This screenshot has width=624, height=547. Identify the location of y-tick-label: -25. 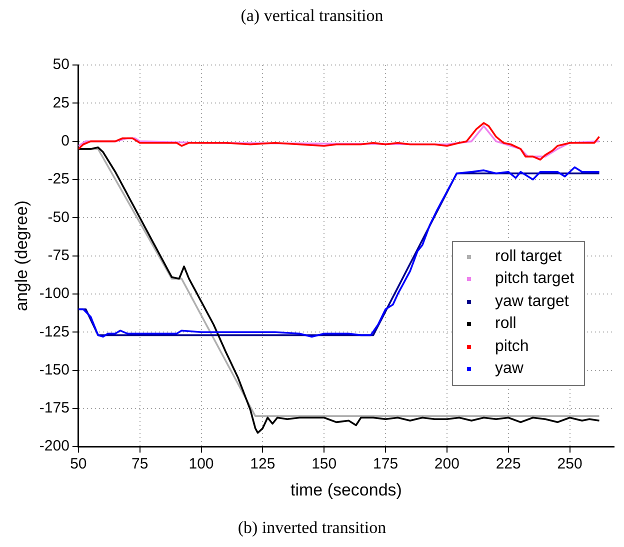
(59, 179).